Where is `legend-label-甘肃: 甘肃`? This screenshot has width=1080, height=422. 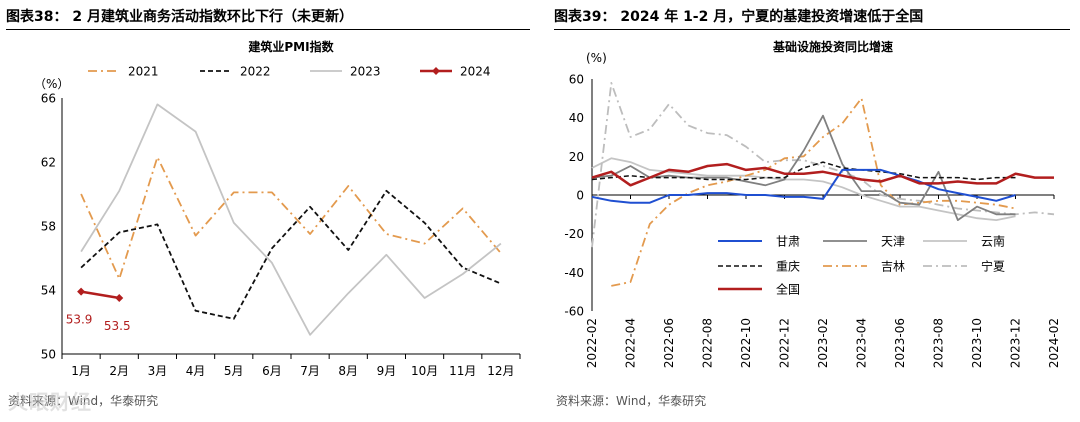 legend-label-甘肃: 甘肃 is located at coordinates (788, 242).